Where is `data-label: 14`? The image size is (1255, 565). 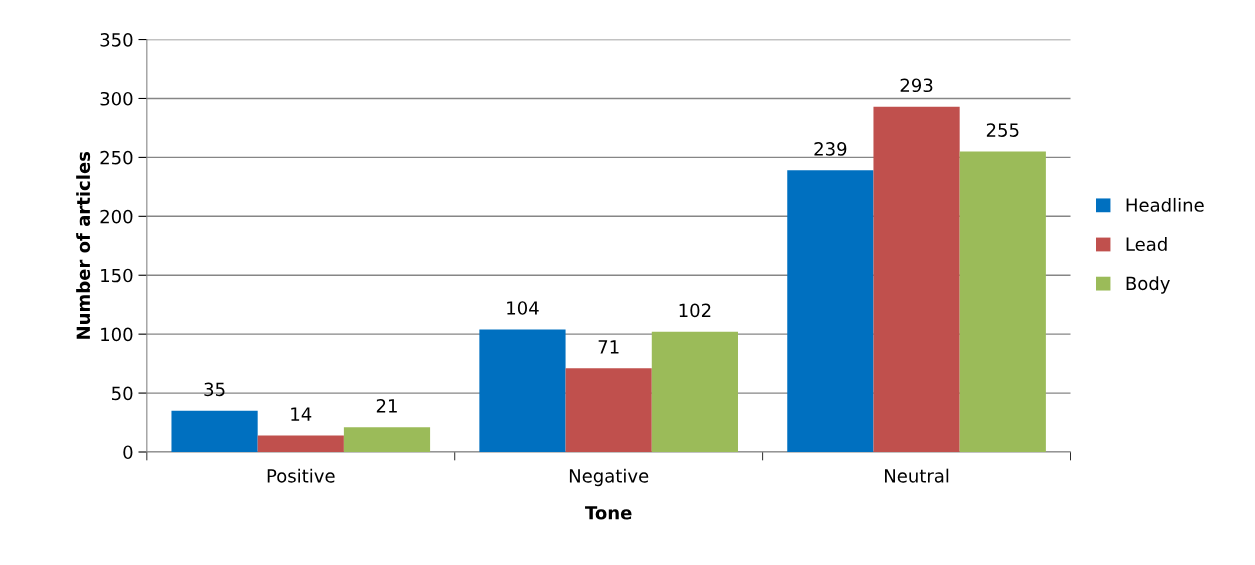
data-label: 14 is located at coordinates (301, 414).